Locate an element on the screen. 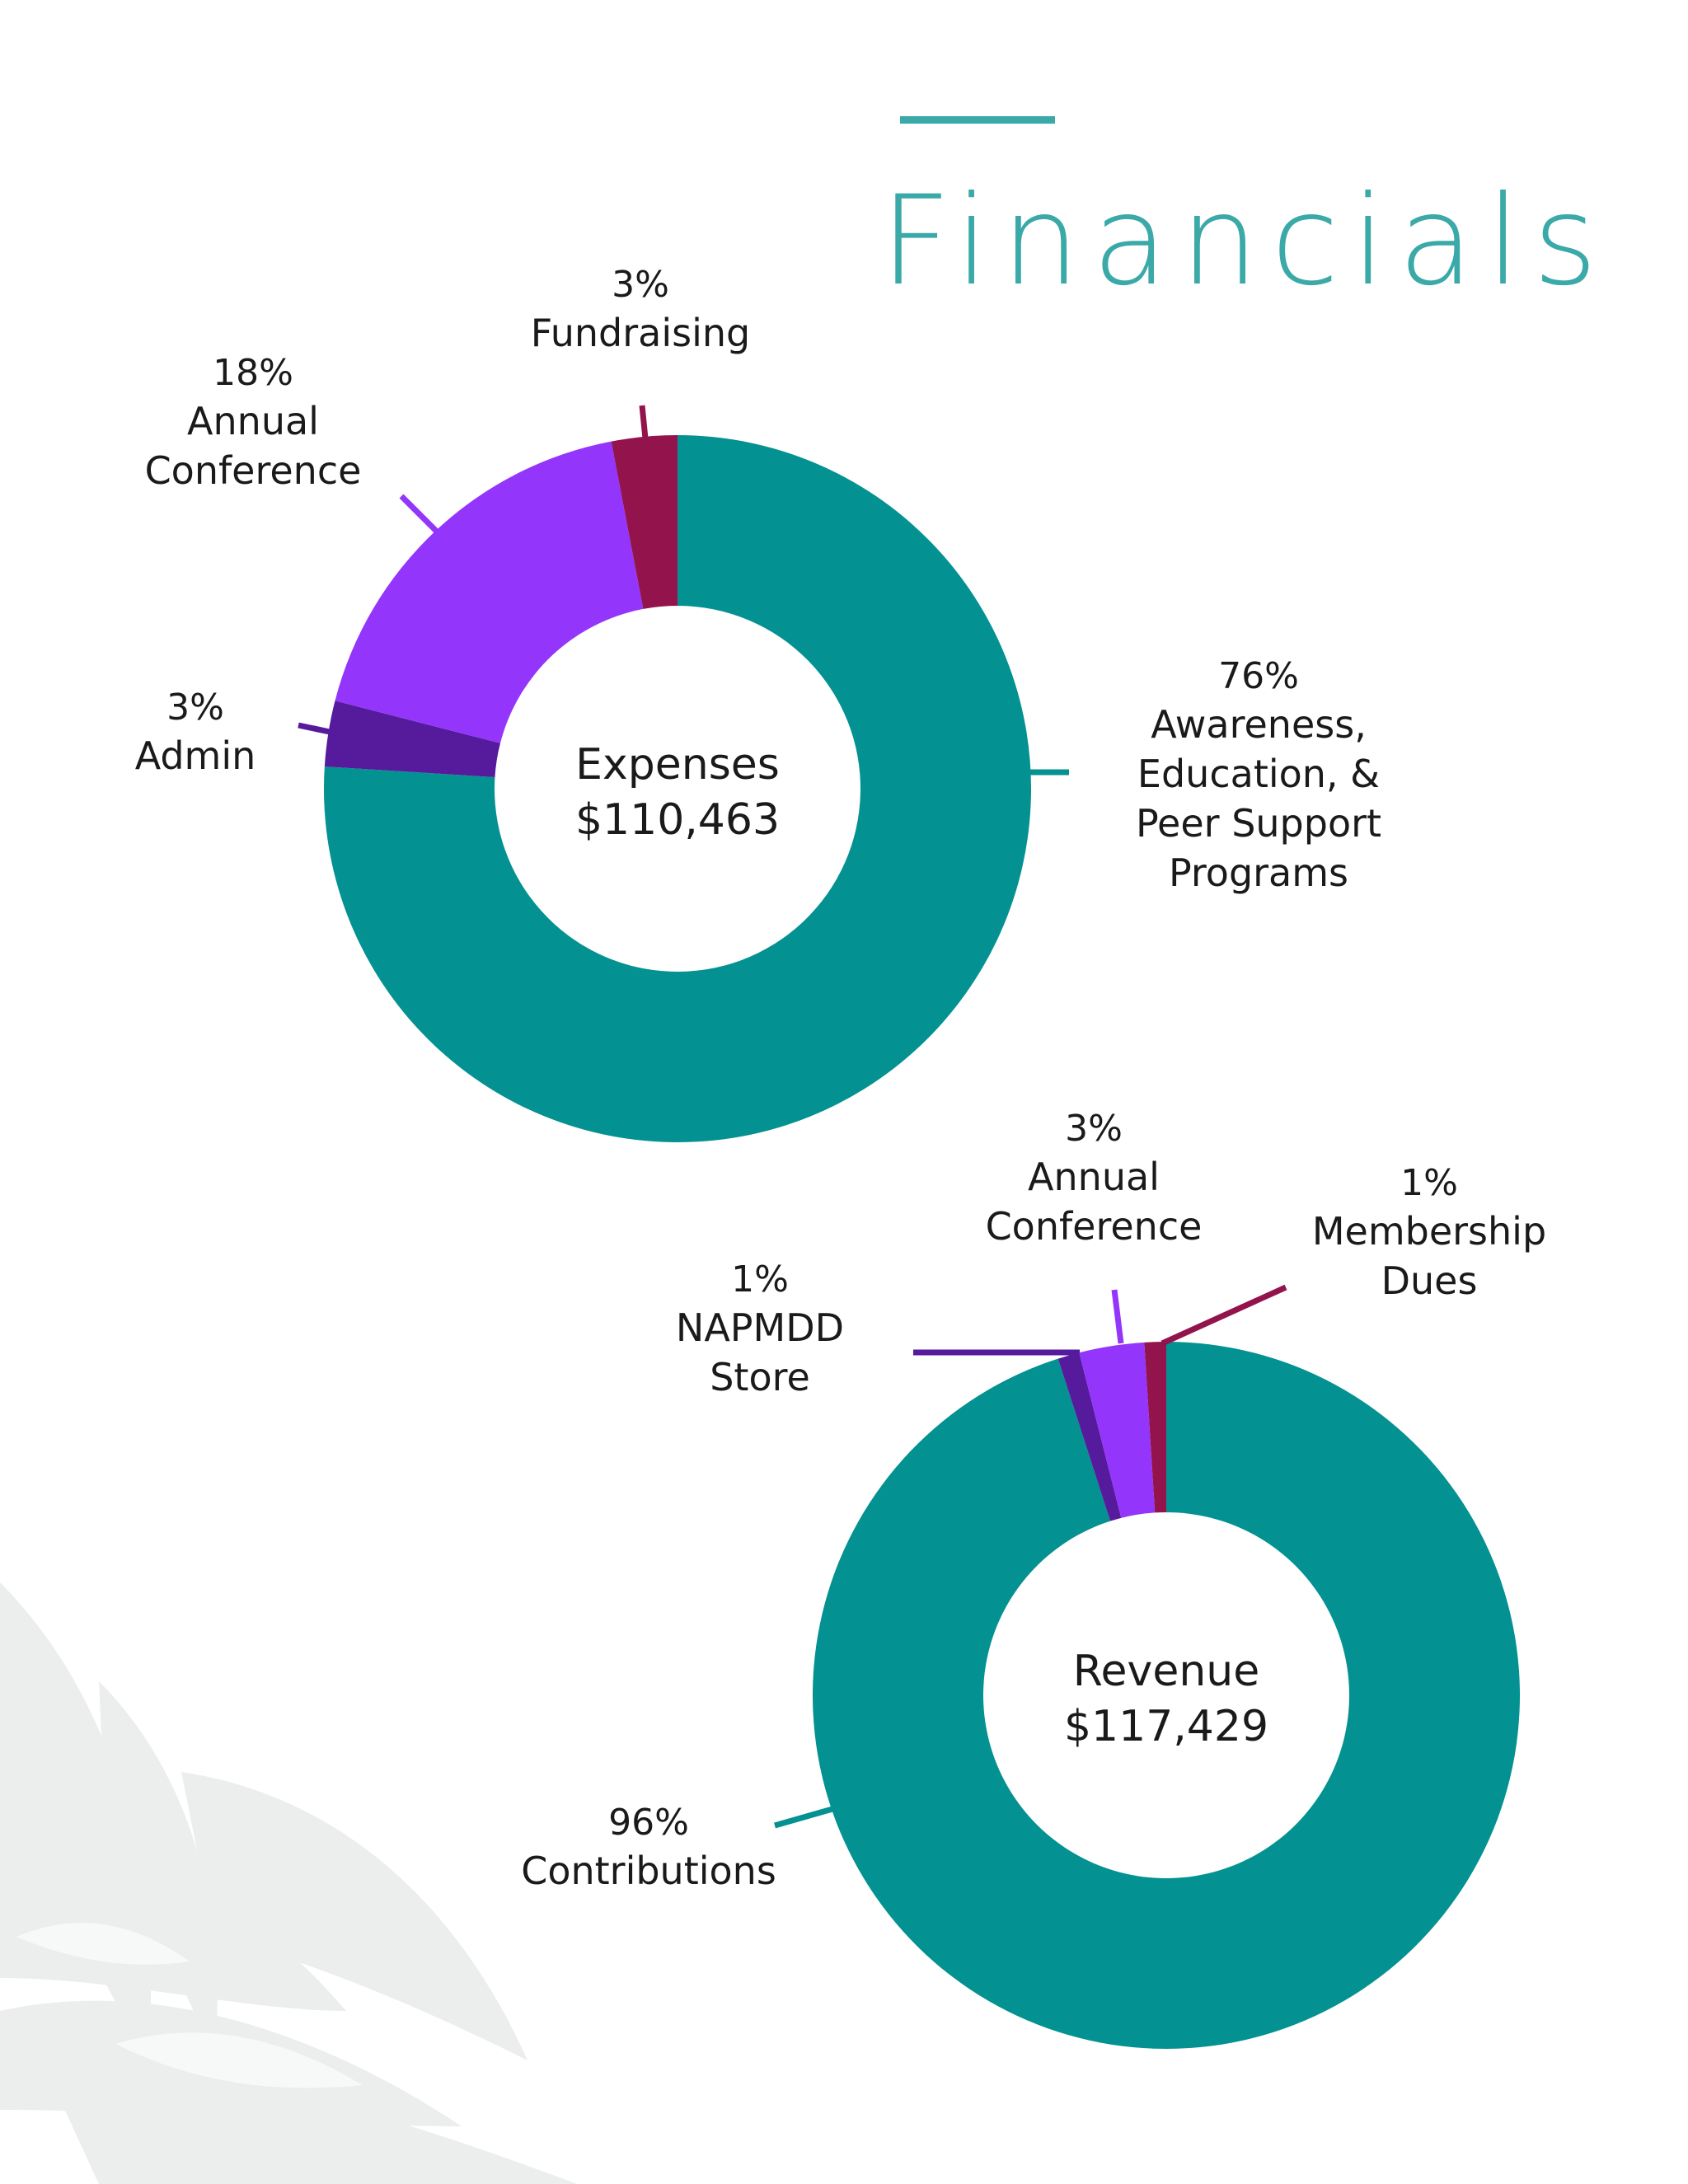  slice-fundraising is located at coordinates (644, 522).